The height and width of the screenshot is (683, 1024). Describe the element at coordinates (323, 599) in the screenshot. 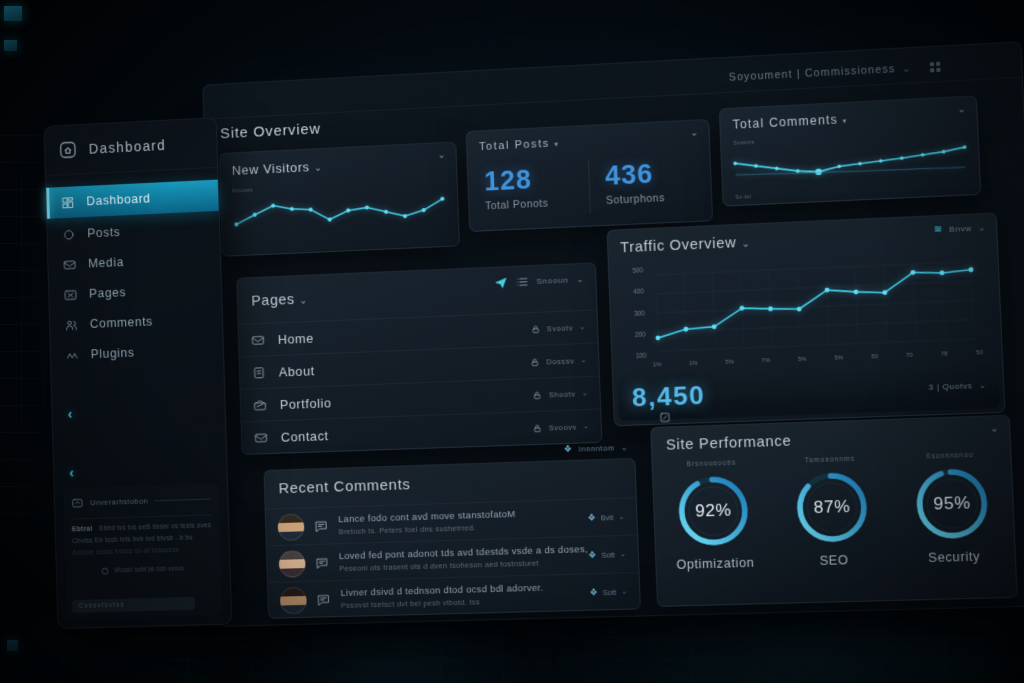

I see `comment-icon` at that location.